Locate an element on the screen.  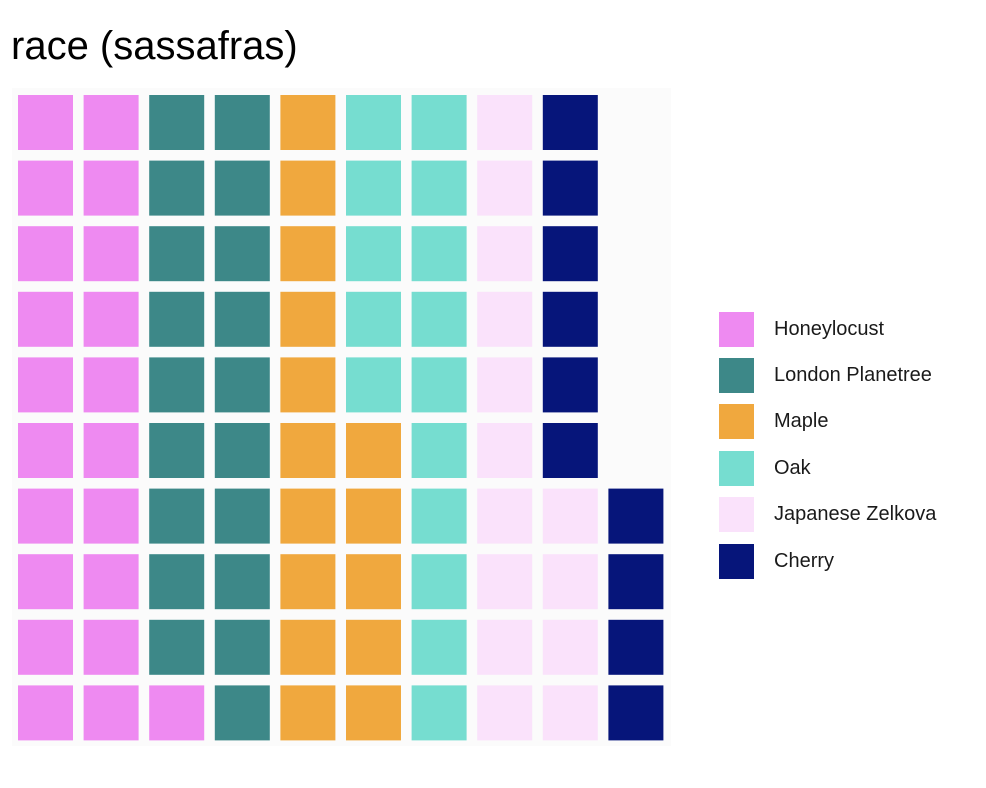
legend-label: Honeylocust is located at coordinates (829, 328).